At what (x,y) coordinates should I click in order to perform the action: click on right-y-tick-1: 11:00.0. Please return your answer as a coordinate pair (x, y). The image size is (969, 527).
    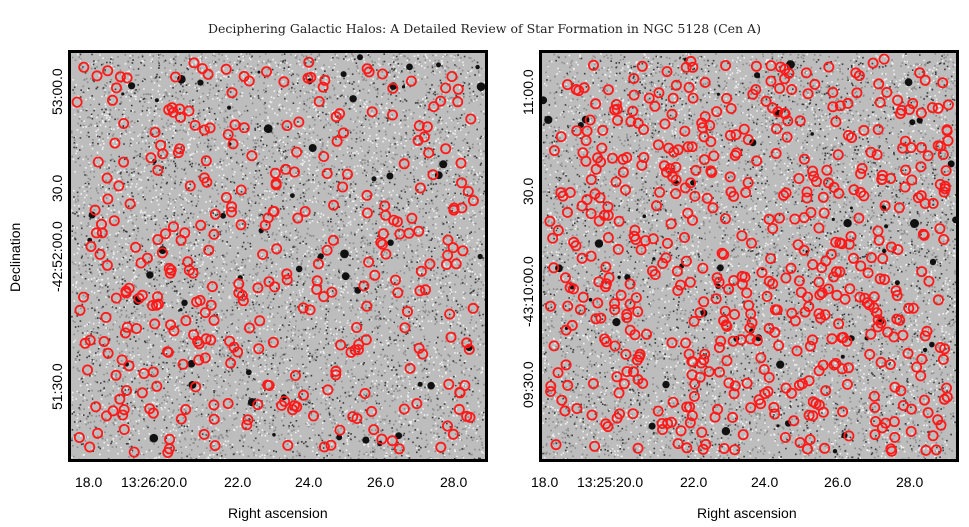
    Looking at the image, I should click on (528, 92).